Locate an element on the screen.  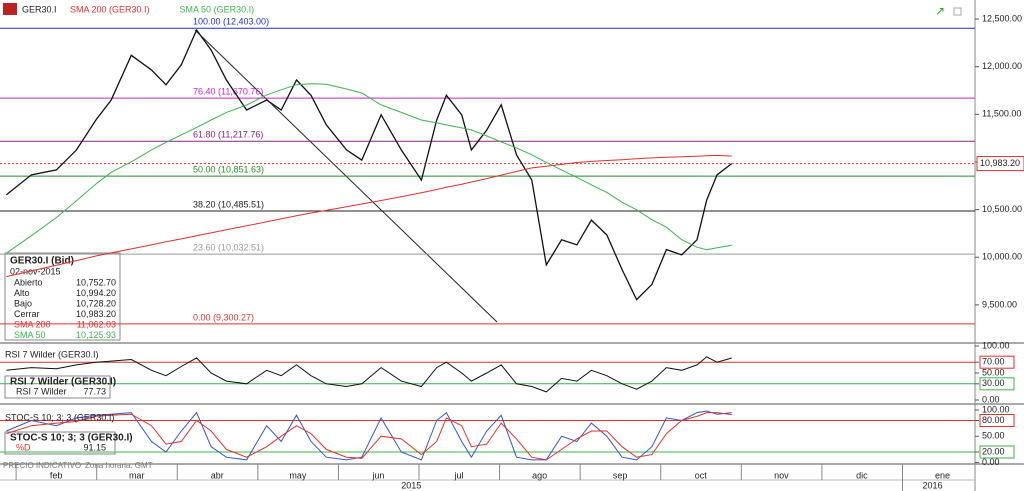
info-label: Alto is located at coordinates (22, 293).